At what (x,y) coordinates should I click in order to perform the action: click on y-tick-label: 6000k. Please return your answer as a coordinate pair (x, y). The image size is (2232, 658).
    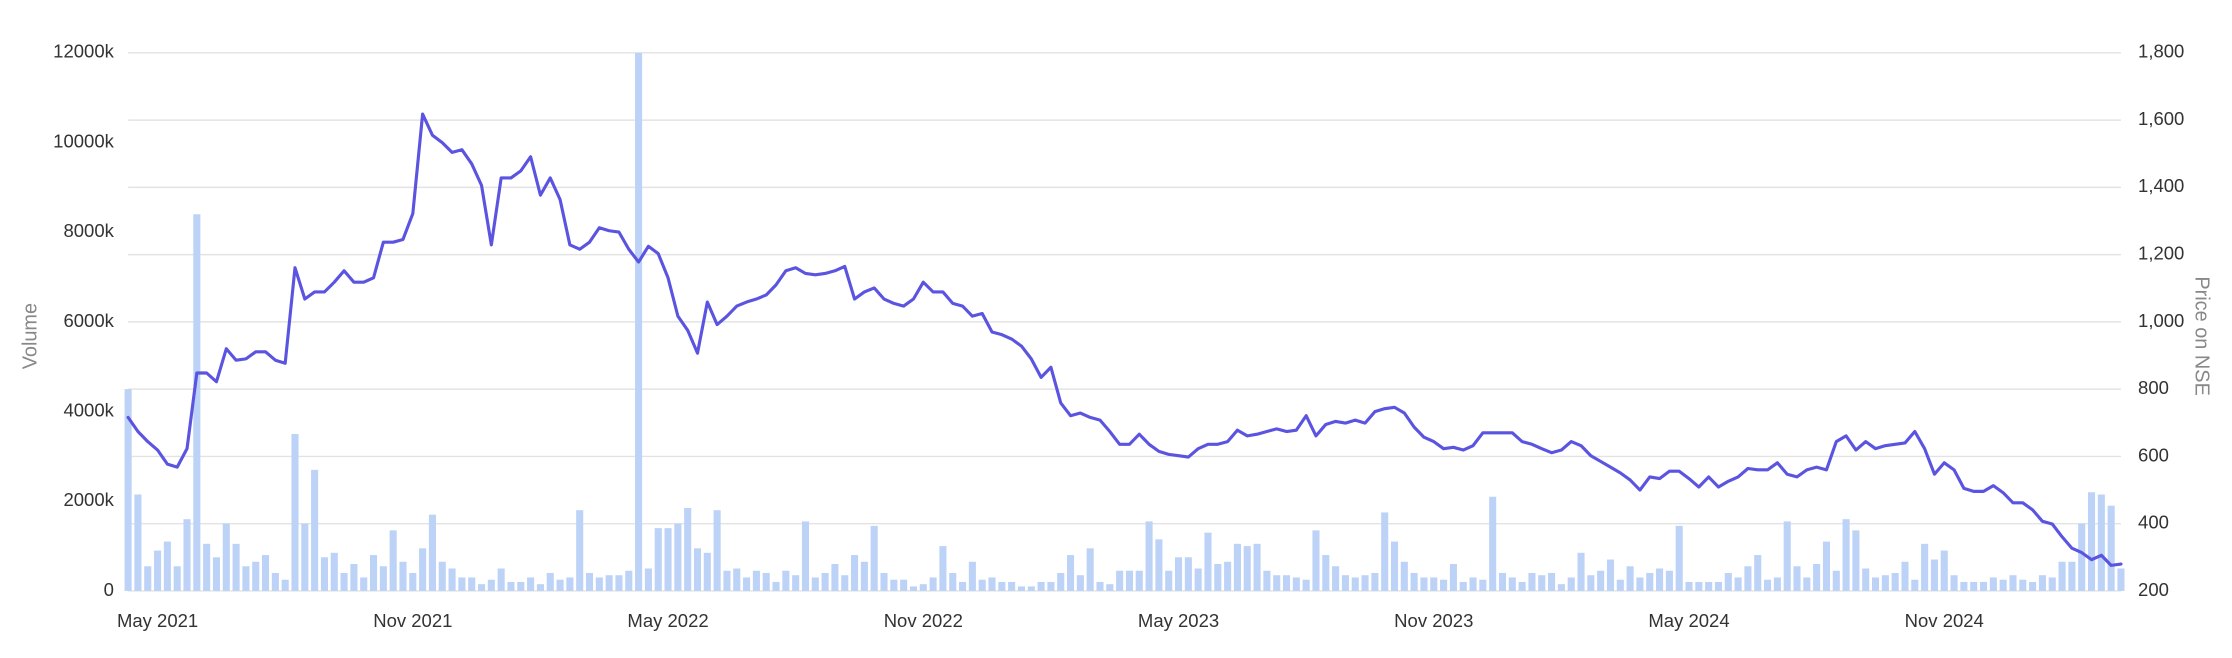
    Looking at the image, I should click on (88, 320).